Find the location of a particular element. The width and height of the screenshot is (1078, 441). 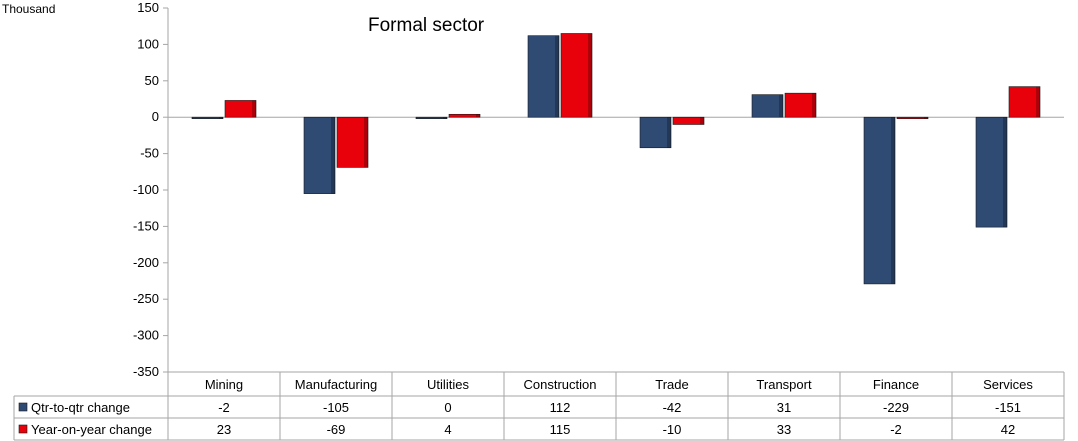

category-label: Utilities is located at coordinates (448, 384).